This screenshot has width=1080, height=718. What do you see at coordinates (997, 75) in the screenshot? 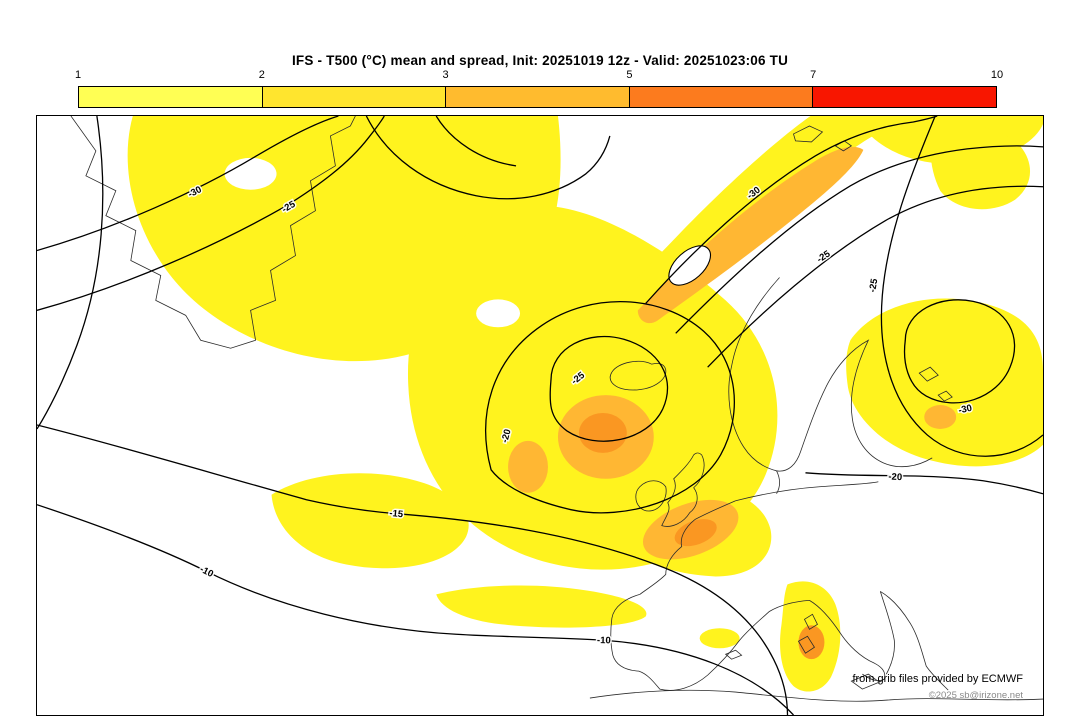
I see `colorbar-tick-10: 10` at bounding box center [997, 75].